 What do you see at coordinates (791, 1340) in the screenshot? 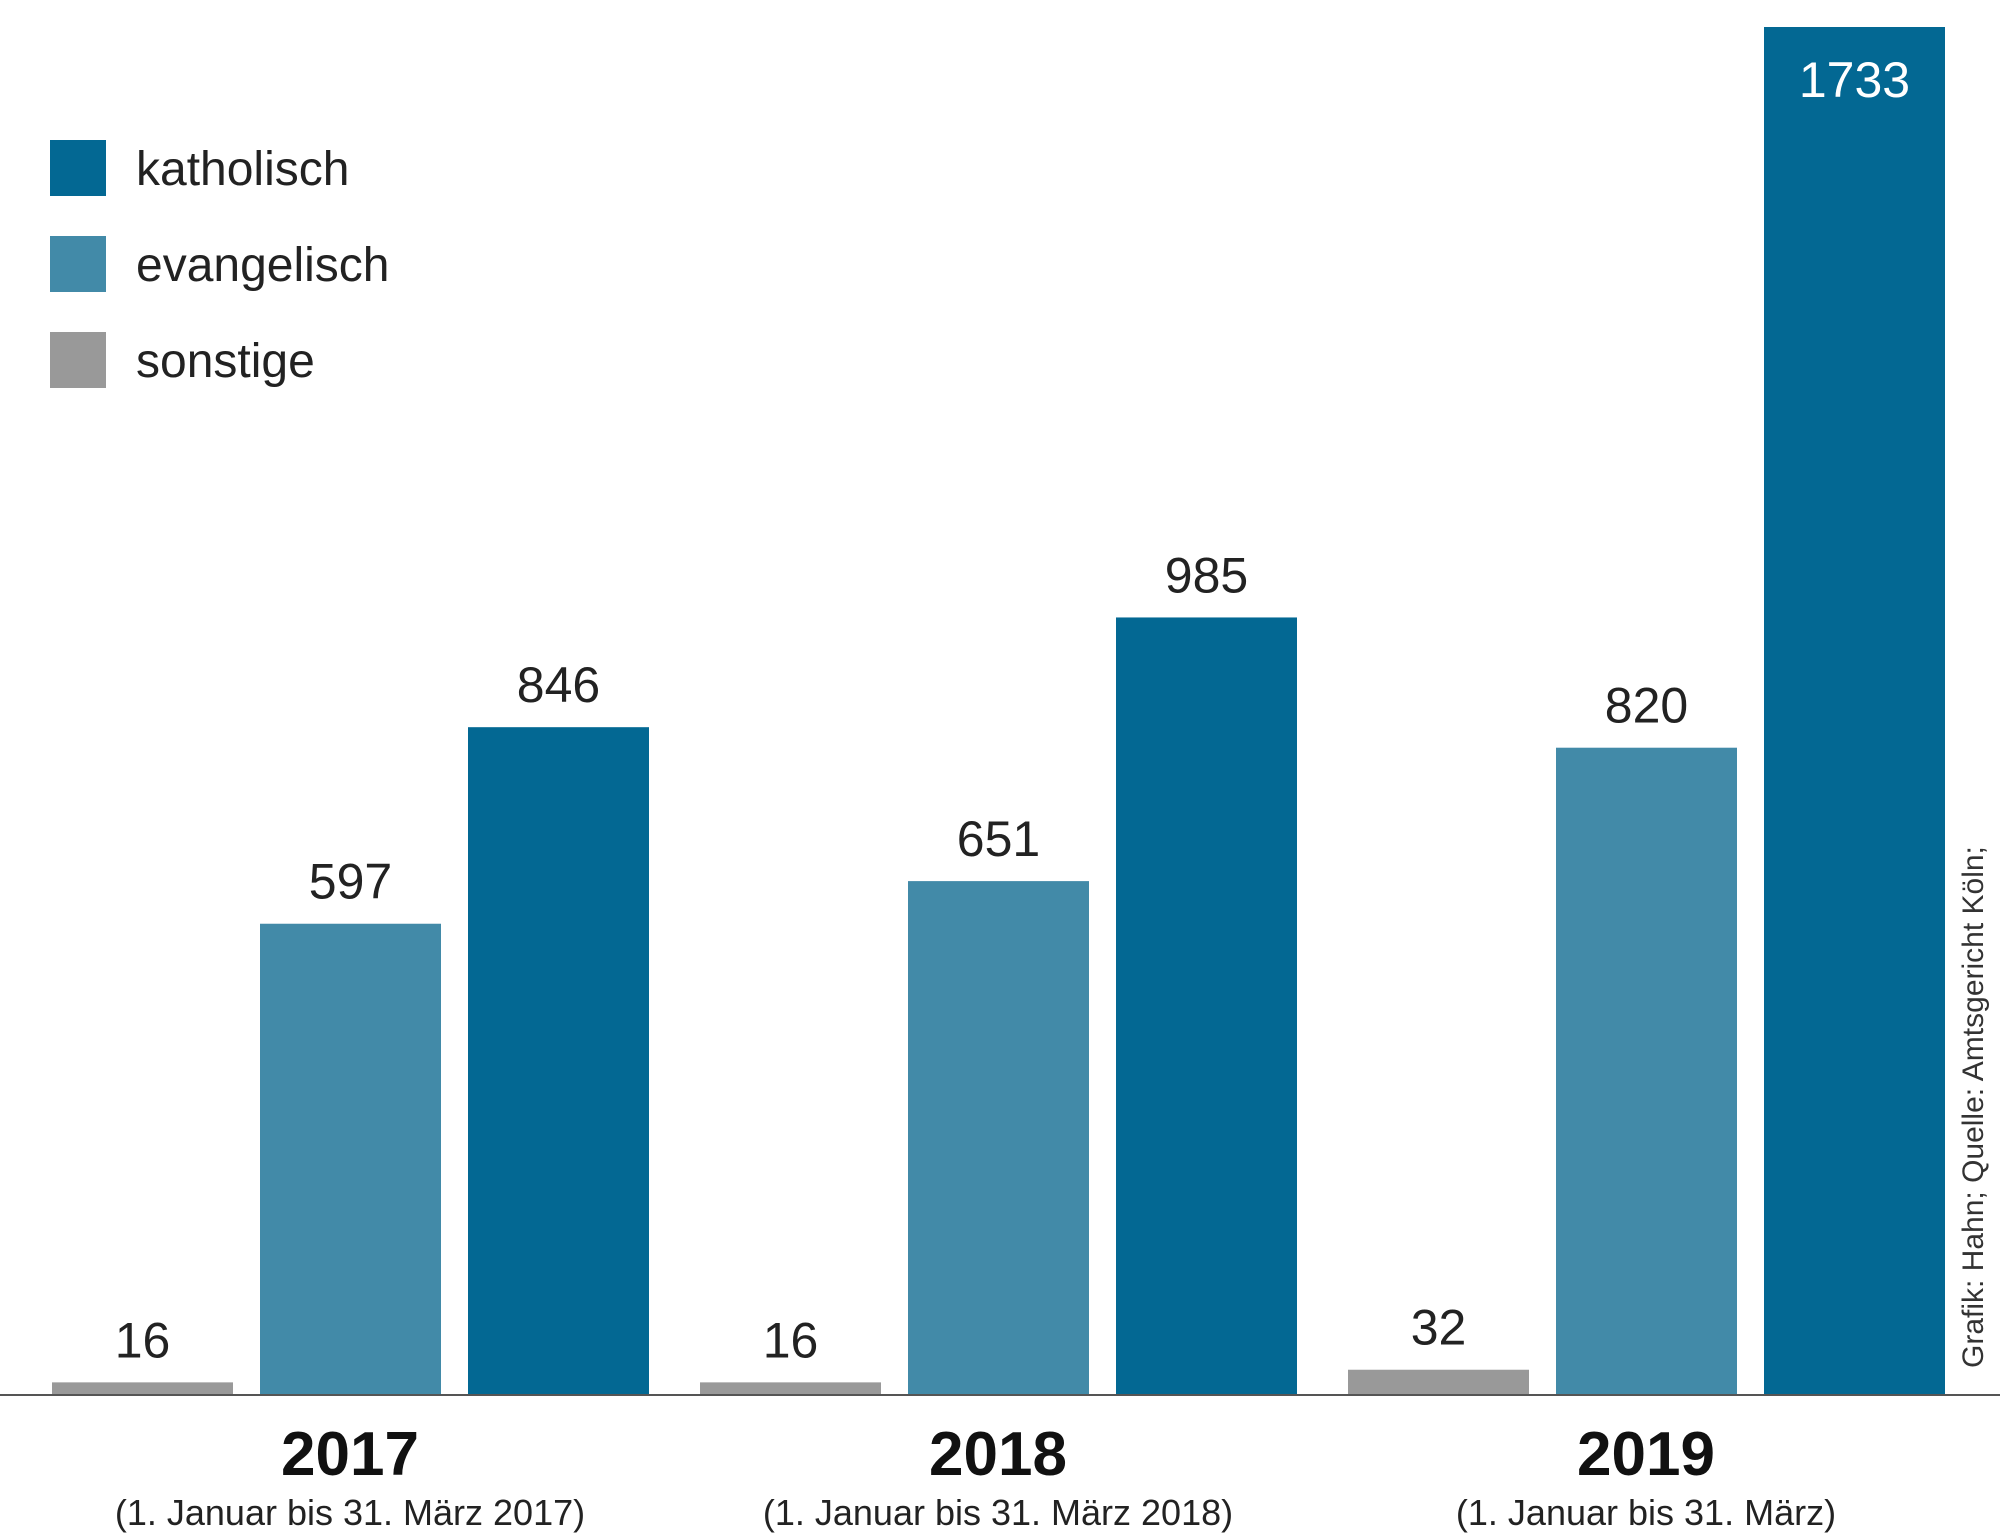
I see `value-label-sonstige-2018: 16` at bounding box center [791, 1340].